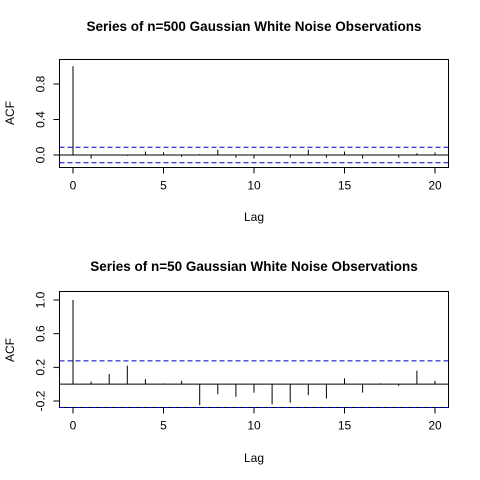 The width and height of the screenshot is (480, 480). I want to click on y-tick-label: 0.8, so click(41, 83).